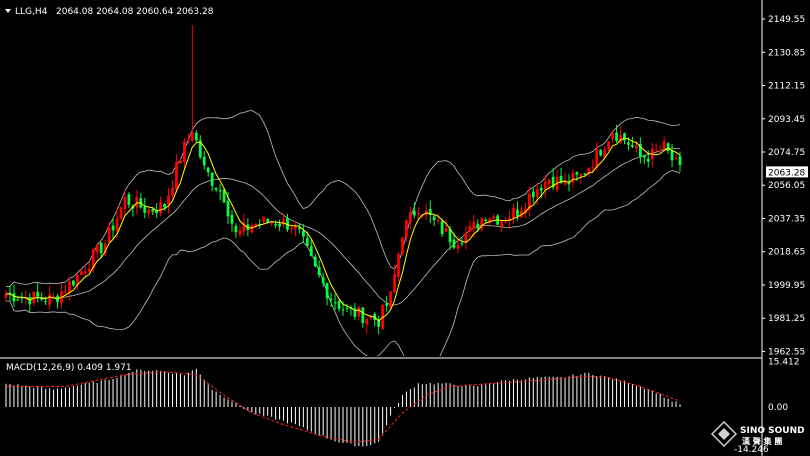 The height and width of the screenshot is (456, 810). What do you see at coordinates (786, 173) in the screenshot?
I see `current-price-value: 2063.28` at bounding box center [786, 173].